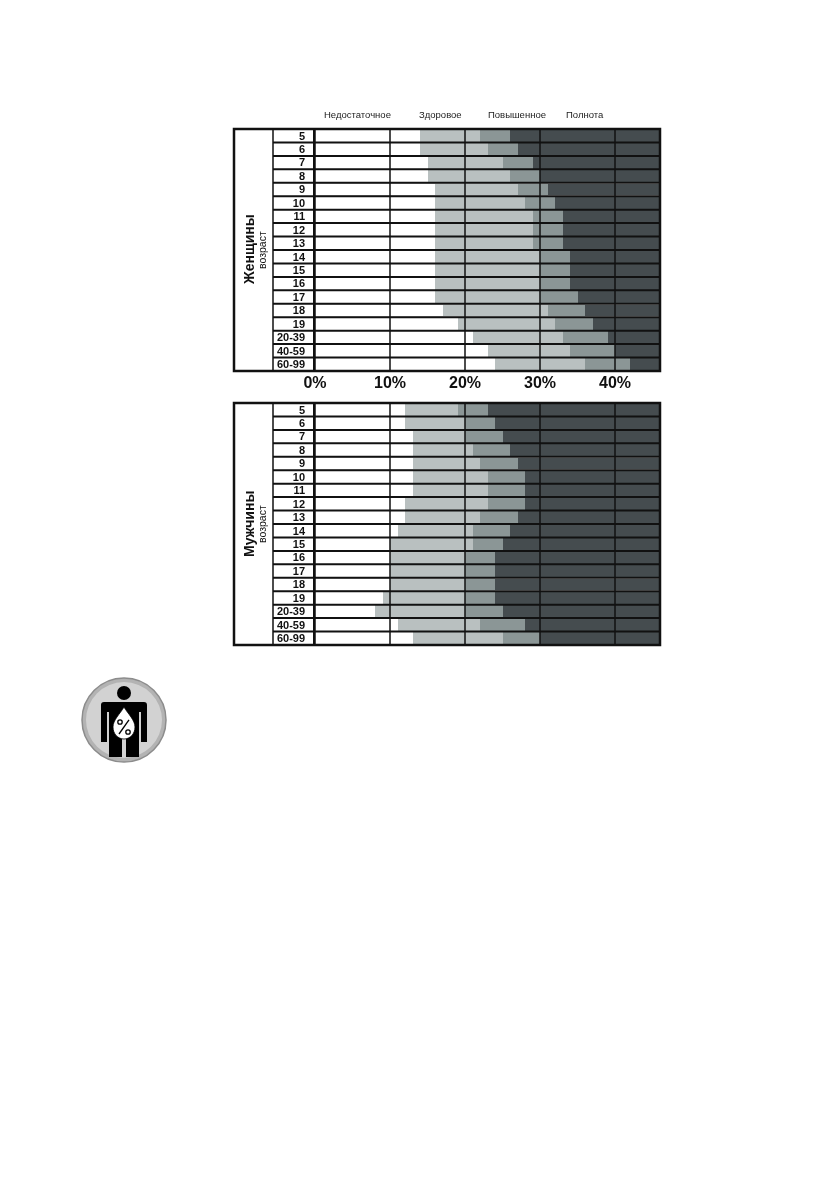  What do you see at coordinates (315, 382) in the screenshot?
I see `x-tick-label: 0%` at bounding box center [315, 382].